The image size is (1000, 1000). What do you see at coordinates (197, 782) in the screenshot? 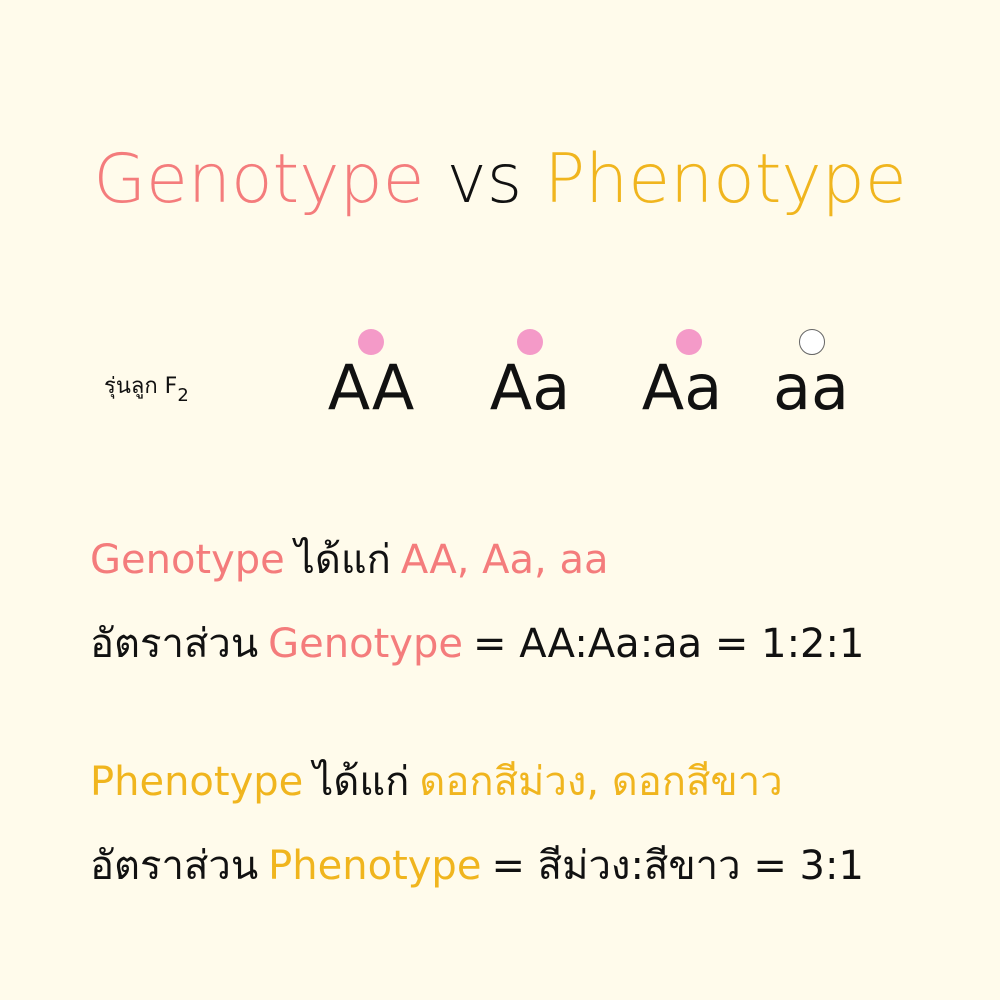
I see `phenotype-term: Phenotype` at bounding box center [197, 782].